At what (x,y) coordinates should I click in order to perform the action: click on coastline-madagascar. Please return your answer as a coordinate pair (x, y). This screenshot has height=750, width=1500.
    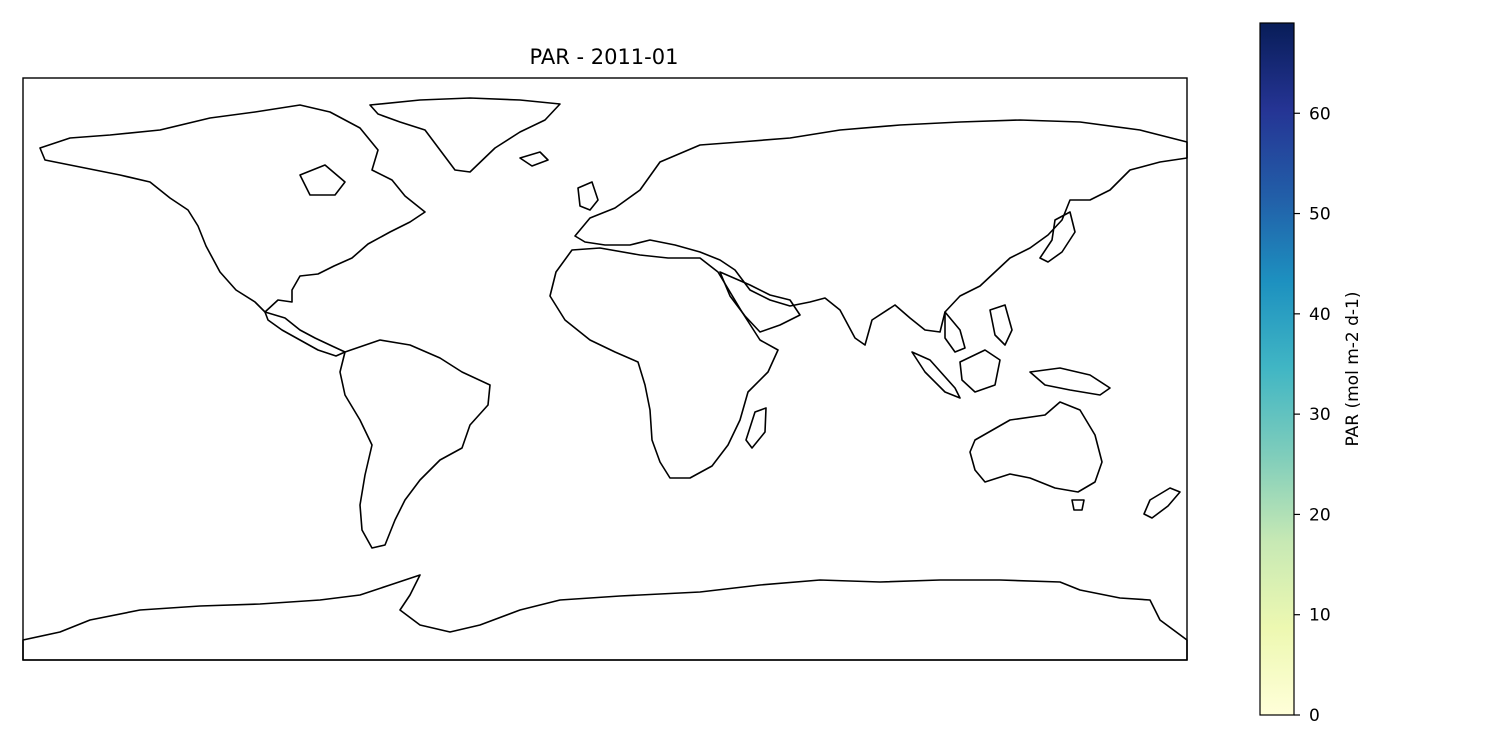
    Looking at the image, I should click on (756, 428).